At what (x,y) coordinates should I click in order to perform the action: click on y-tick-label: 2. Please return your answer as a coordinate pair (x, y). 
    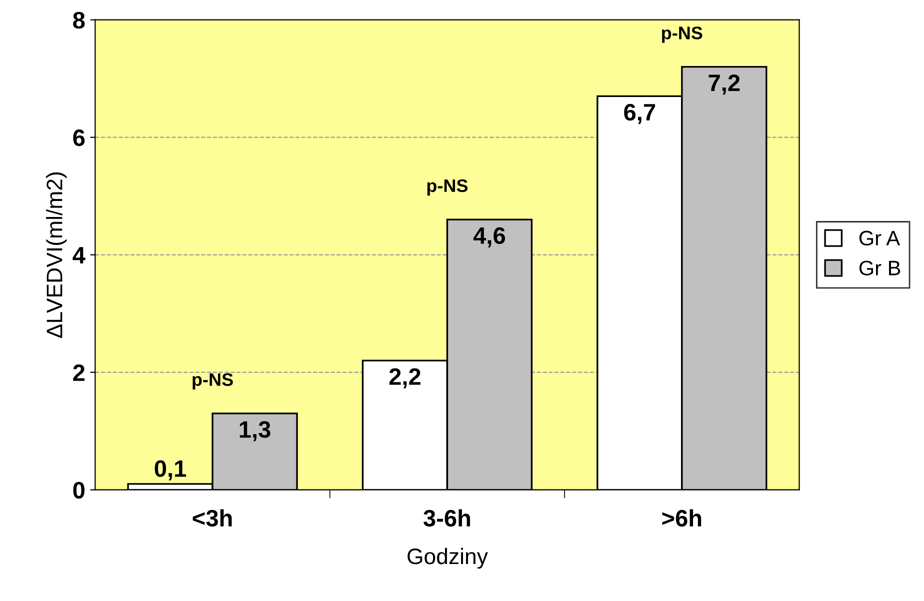
    Looking at the image, I should click on (79, 372).